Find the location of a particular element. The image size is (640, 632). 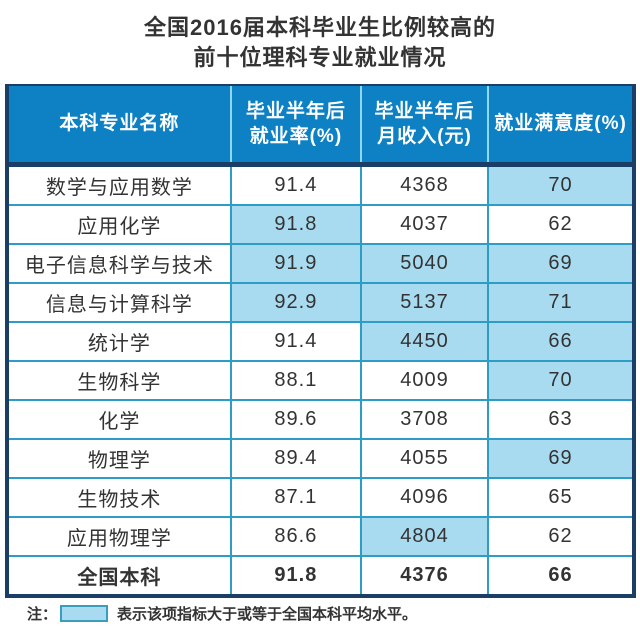

value-cell: 5040 is located at coordinates (424, 263).